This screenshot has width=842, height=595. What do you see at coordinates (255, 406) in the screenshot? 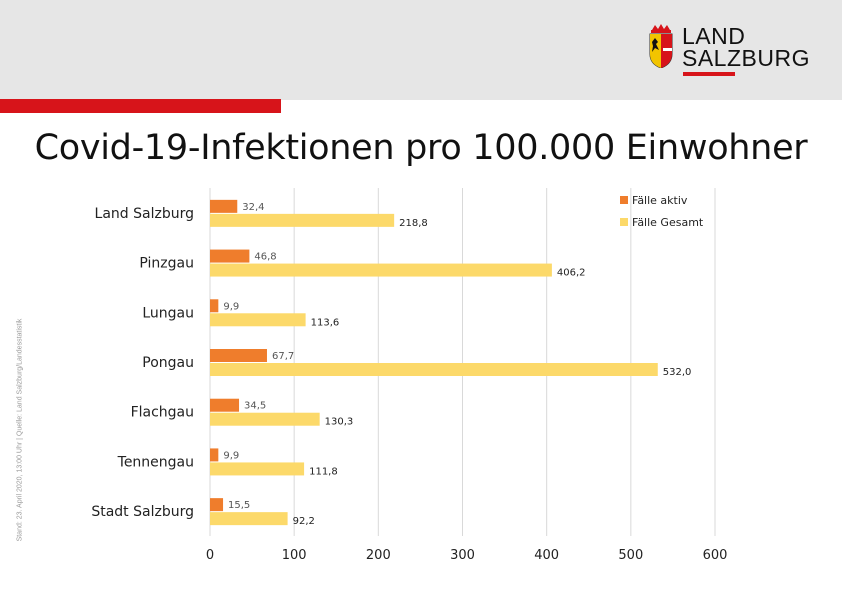
I see `data-label-active: 34,5` at bounding box center [255, 406].